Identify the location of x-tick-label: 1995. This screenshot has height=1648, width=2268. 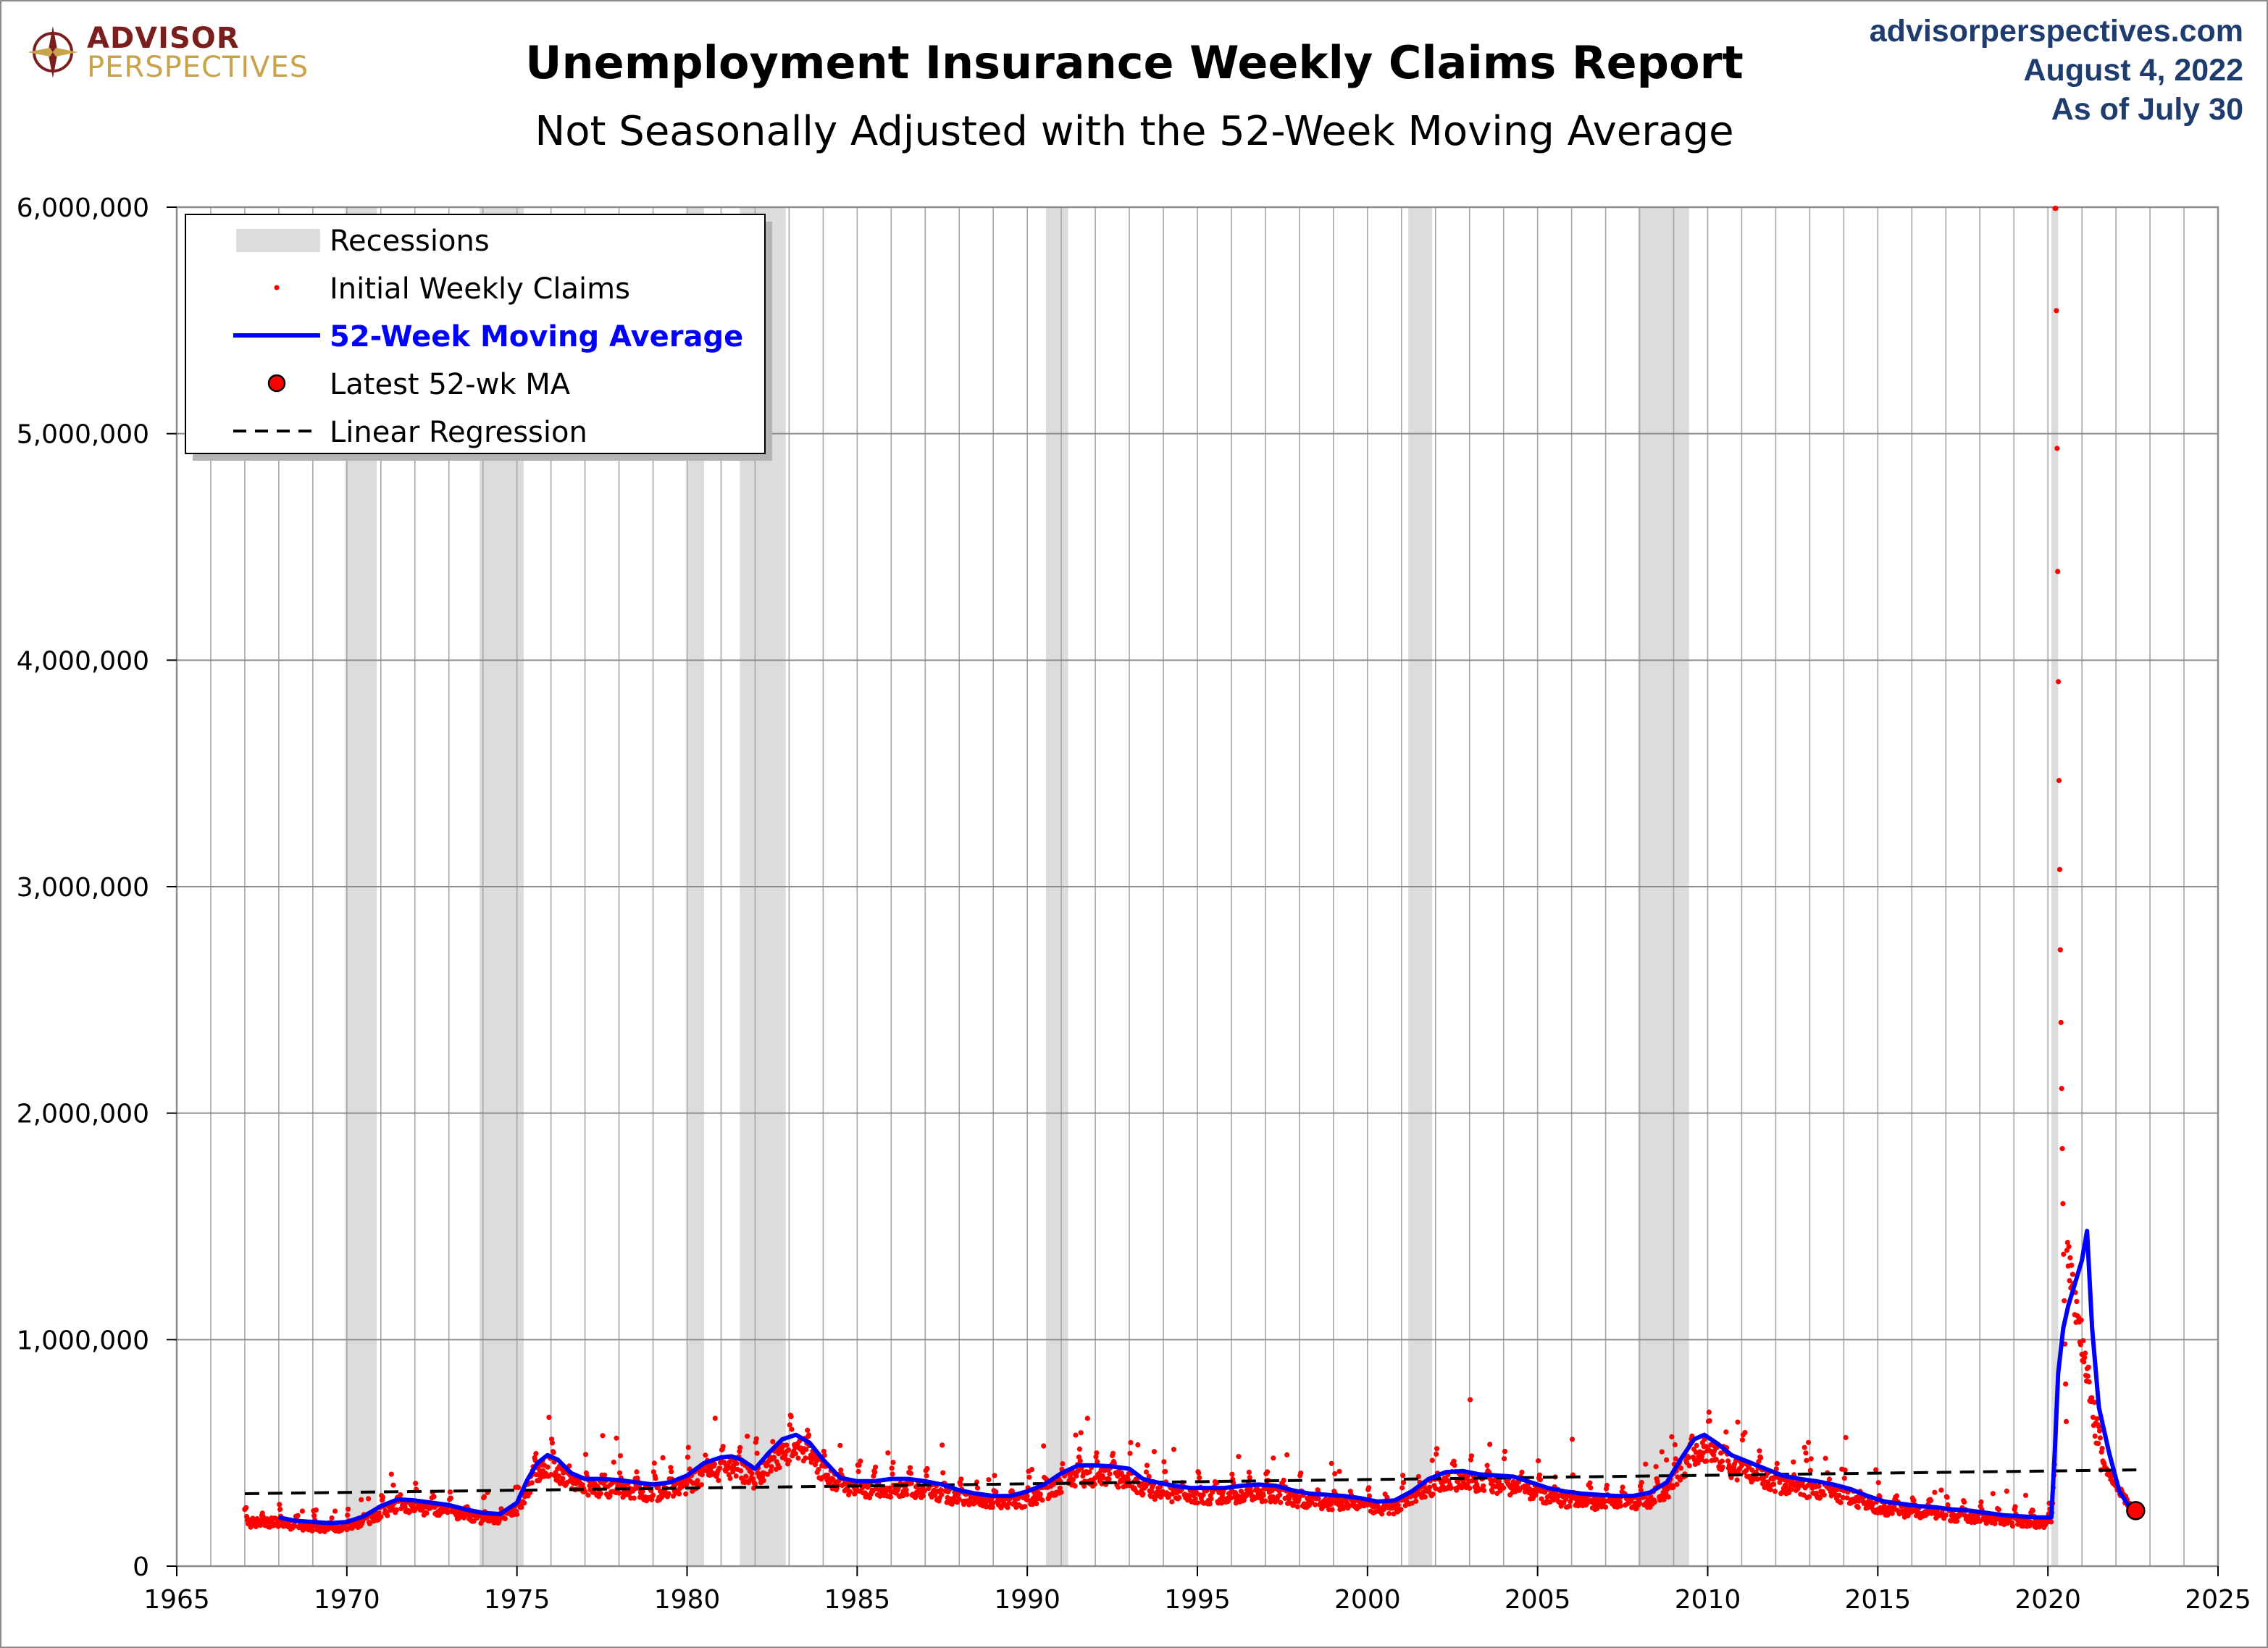
(1198, 1600).